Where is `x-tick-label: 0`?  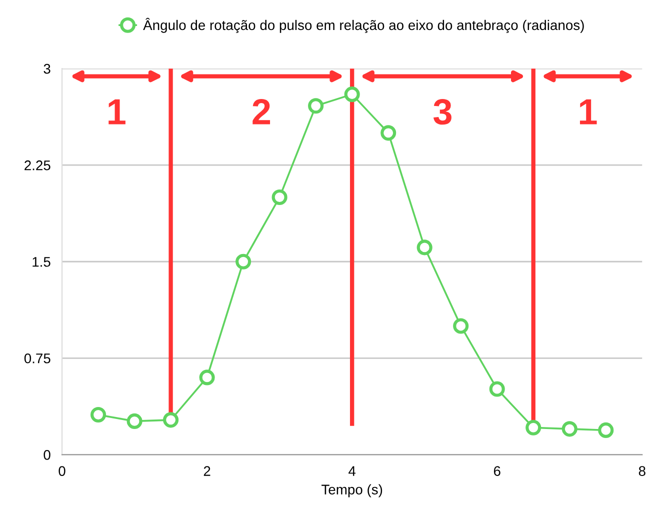 x-tick-label: 0 is located at coordinates (62, 471).